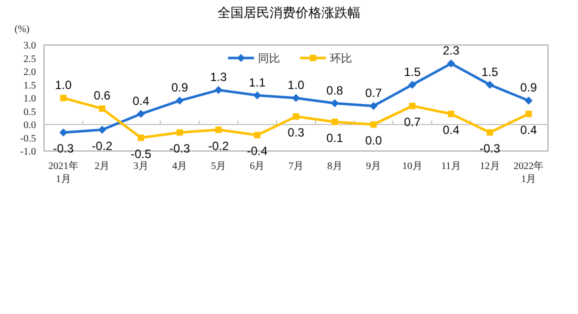  What do you see at coordinates (30, 112) in the screenshot?
I see `y-tick-label: 0.5` at bounding box center [30, 112].